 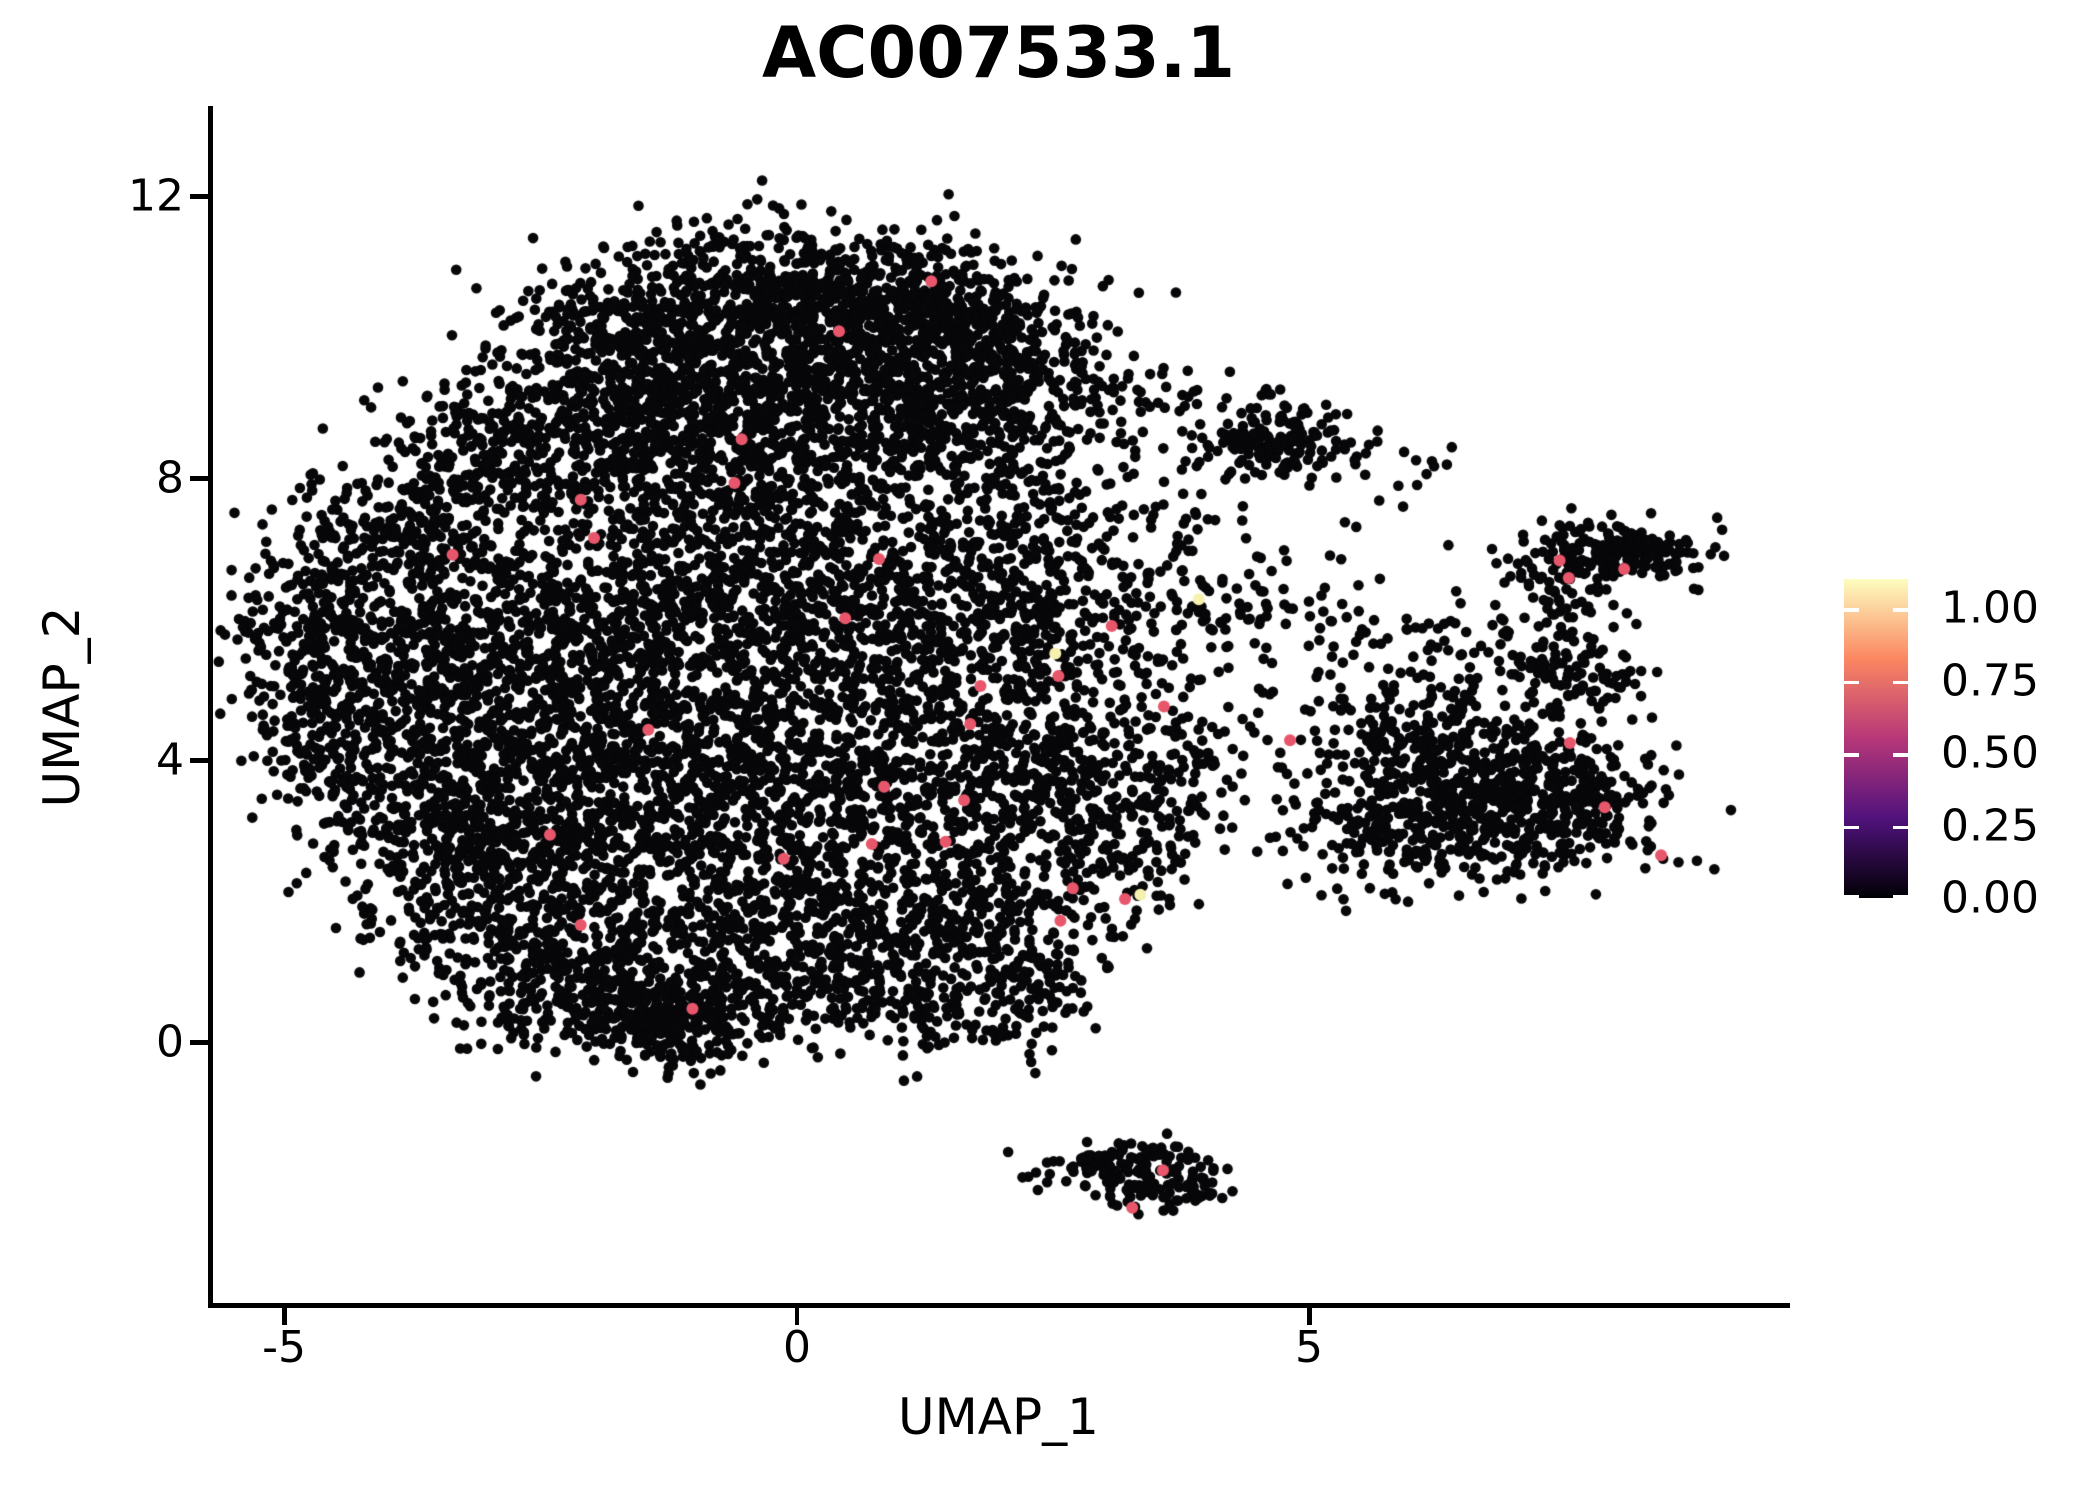 What do you see at coordinates (1309, 1347) in the screenshot?
I see `x-tick-label-5: 5` at bounding box center [1309, 1347].